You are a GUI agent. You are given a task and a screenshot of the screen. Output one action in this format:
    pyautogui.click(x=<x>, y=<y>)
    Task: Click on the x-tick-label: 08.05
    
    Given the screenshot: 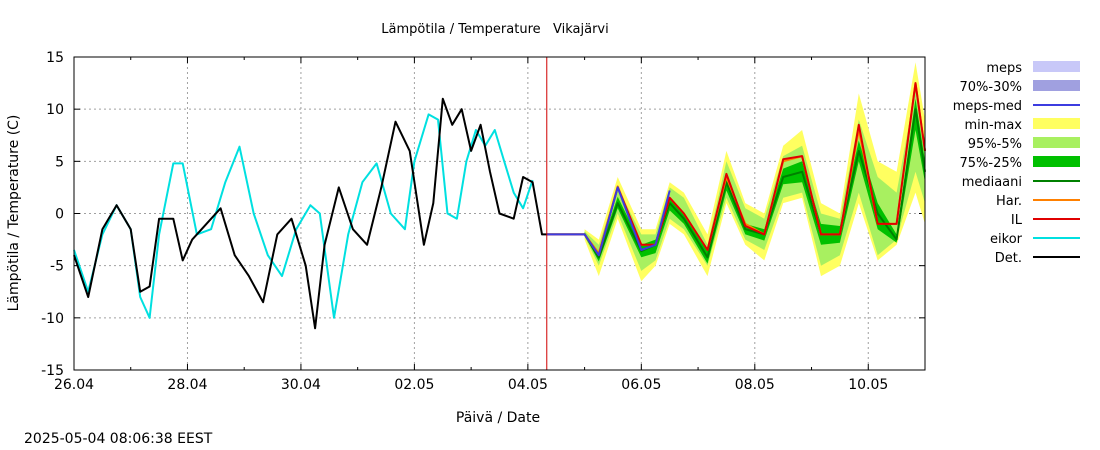 What is the action you would take?
    pyautogui.click(x=755, y=385)
    